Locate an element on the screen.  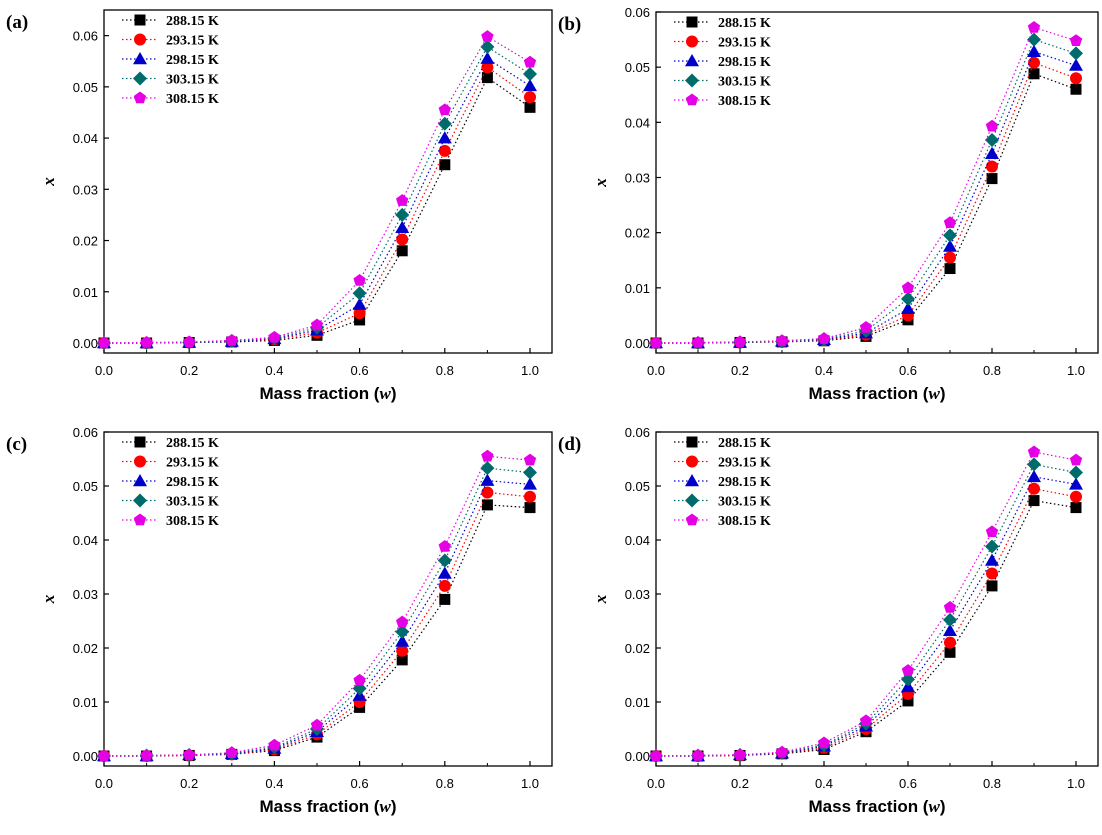
legend-label: 303.15 K is located at coordinates (192, 502).